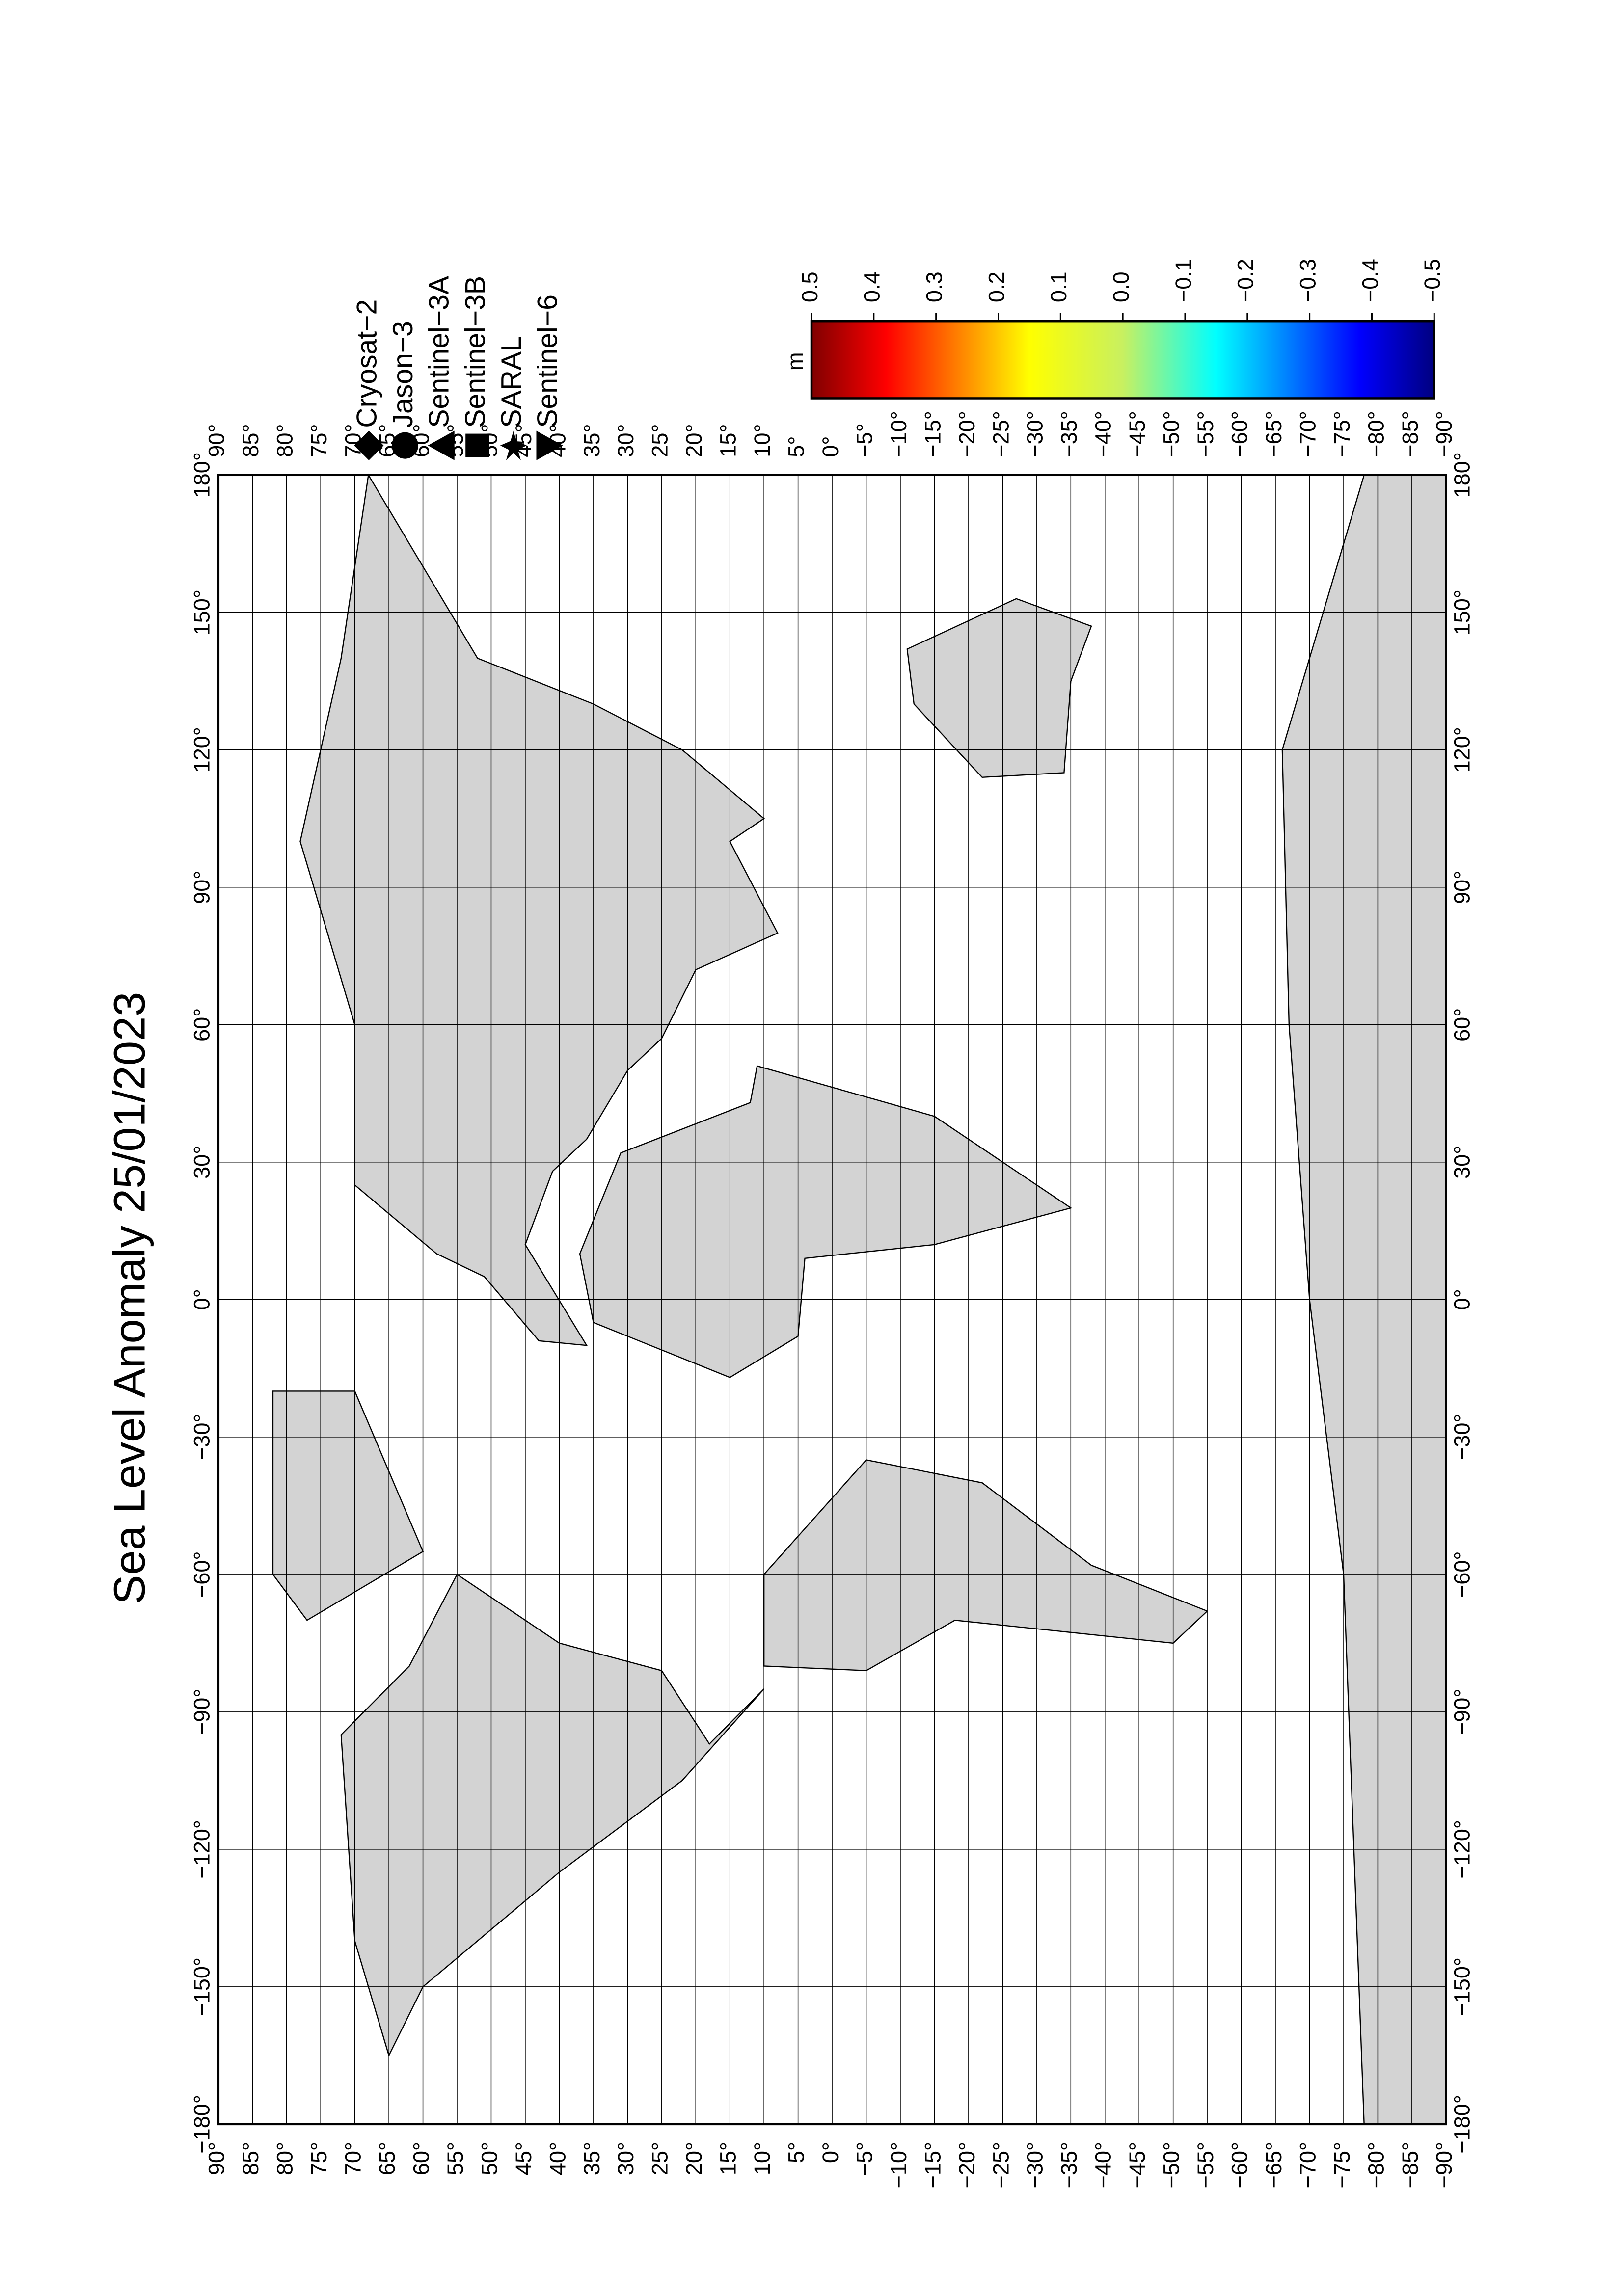 The height and width of the screenshot is (2296, 1623). Describe the element at coordinates (439, 351) in the screenshot. I see `legend-label: Sentinel−3A` at that location.